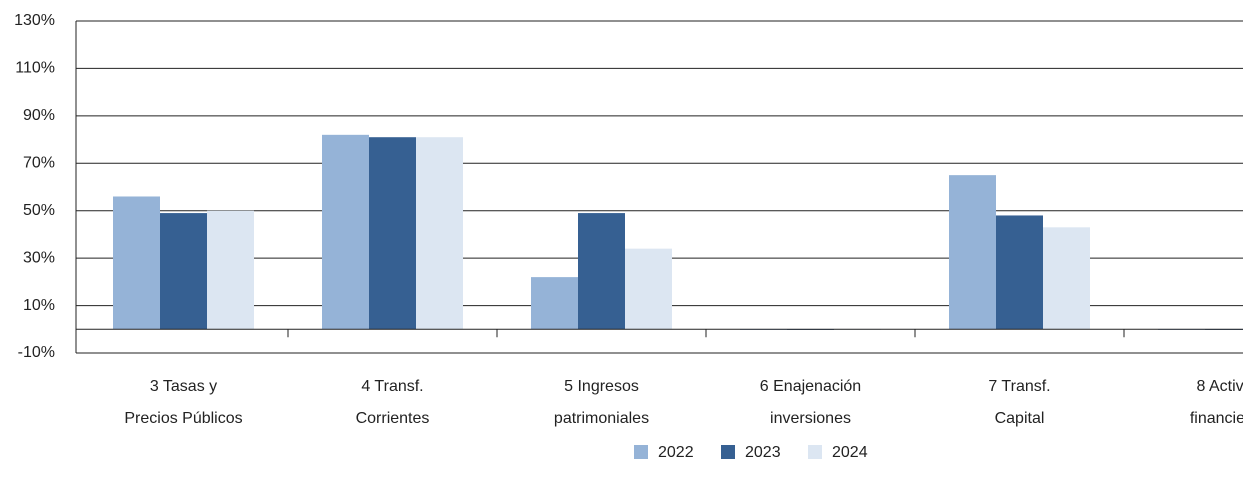 The image size is (1243, 490). Describe the element at coordinates (1019, 402) in the screenshot. I see `x-tick-label: 7 Transf. Capital` at that location.